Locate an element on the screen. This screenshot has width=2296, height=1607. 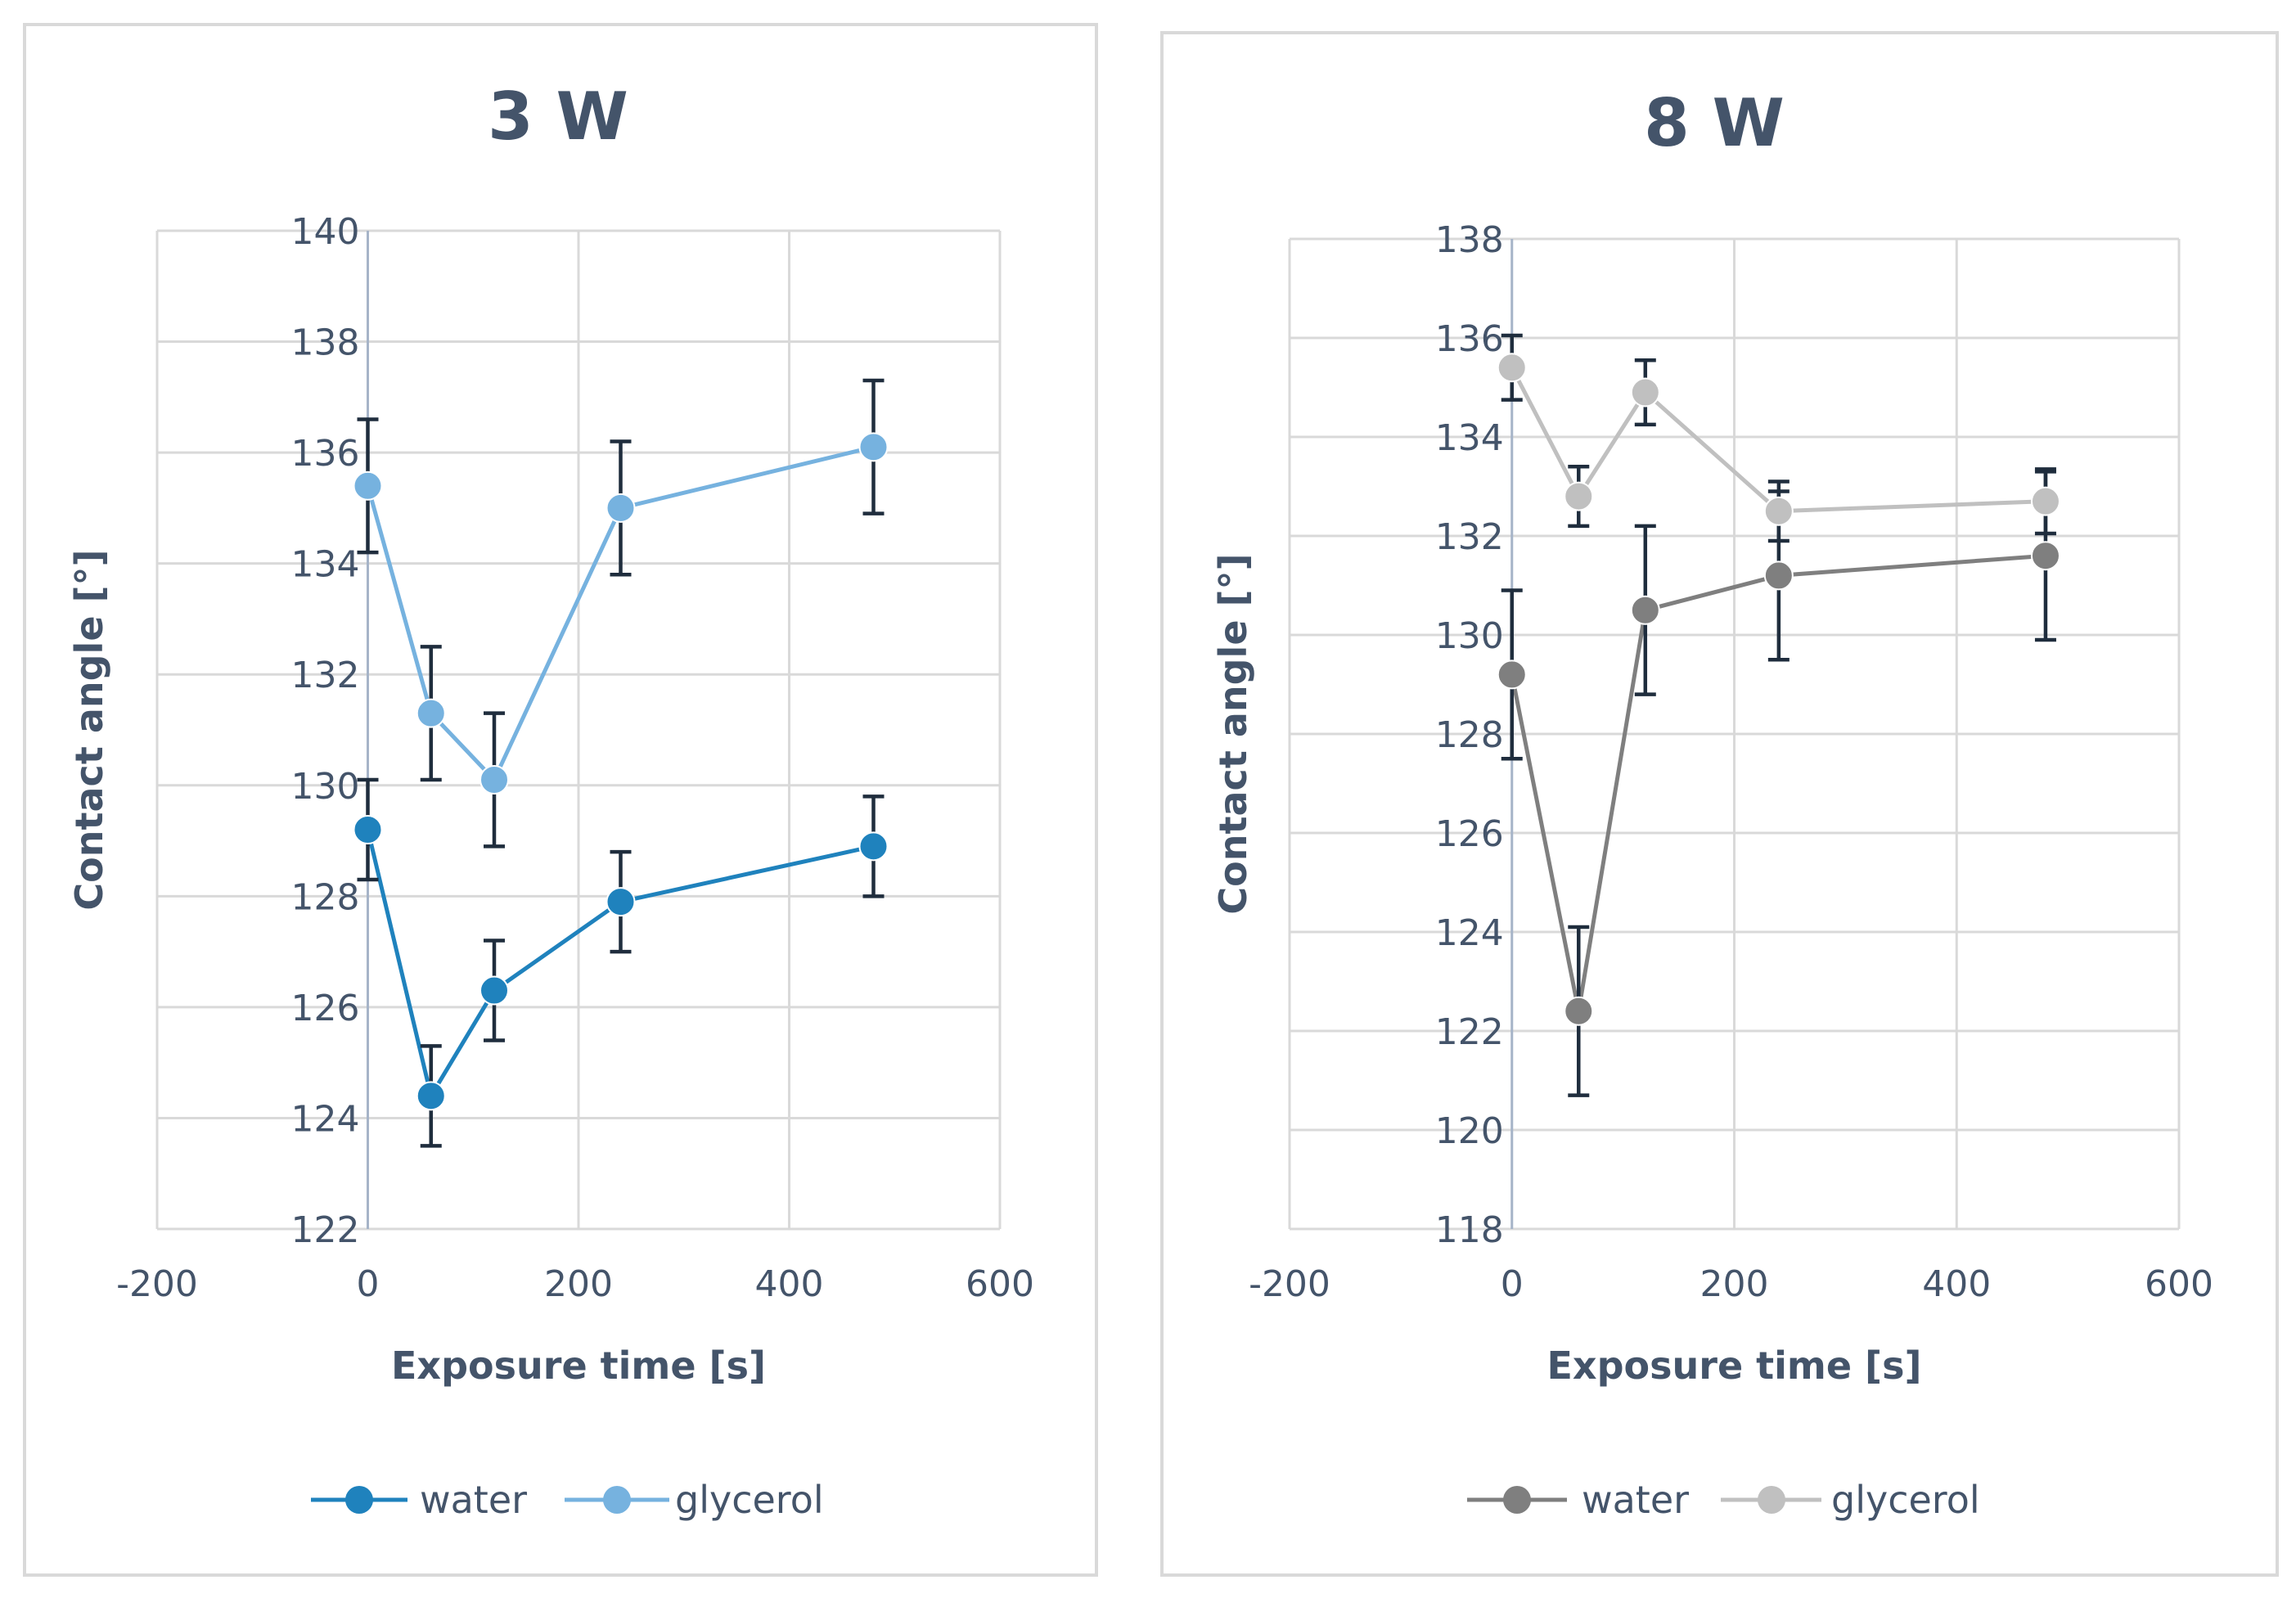
chart-title: 8 W is located at coordinates (1714, 123).